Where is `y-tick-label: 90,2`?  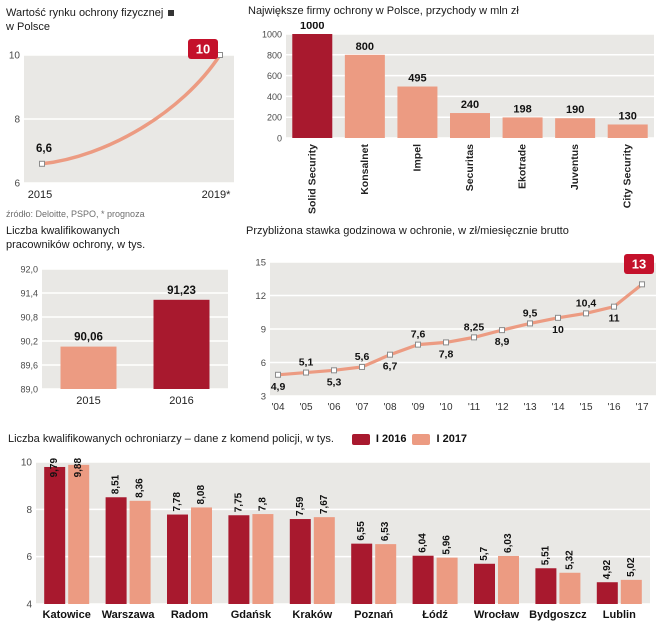
y-tick-label: 90,2 is located at coordinates (29, 341).